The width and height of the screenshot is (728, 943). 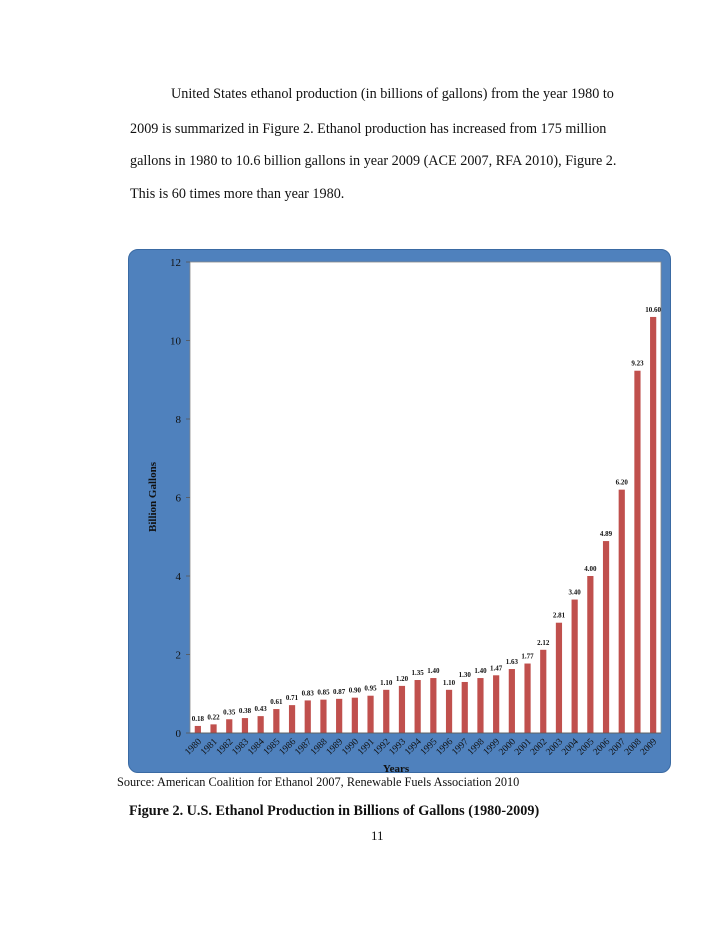 What do you see at coordinates (261, 709) in the screenshot?
I see `data-label-1984: 0.43` at bounding box center [261, 709].